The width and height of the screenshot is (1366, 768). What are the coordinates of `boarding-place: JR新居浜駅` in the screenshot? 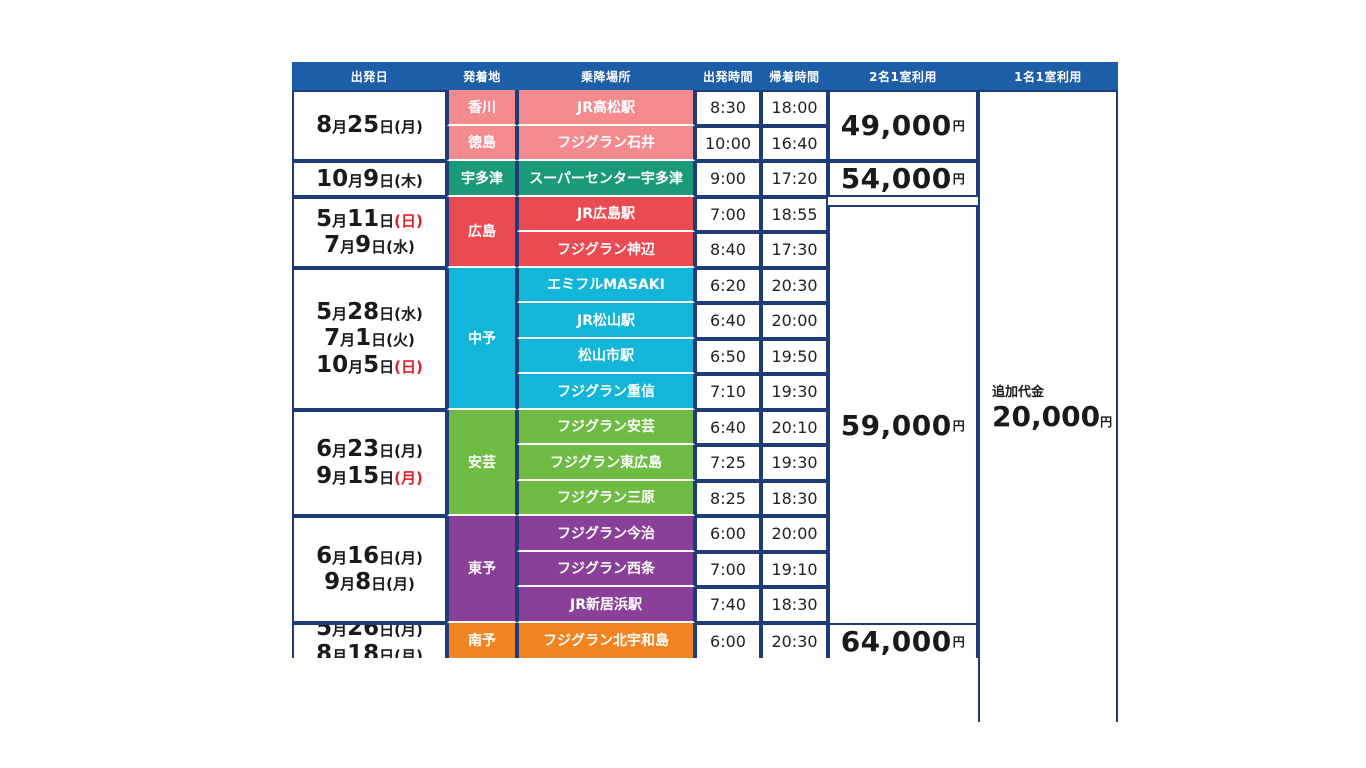 It's located at (606, 605).